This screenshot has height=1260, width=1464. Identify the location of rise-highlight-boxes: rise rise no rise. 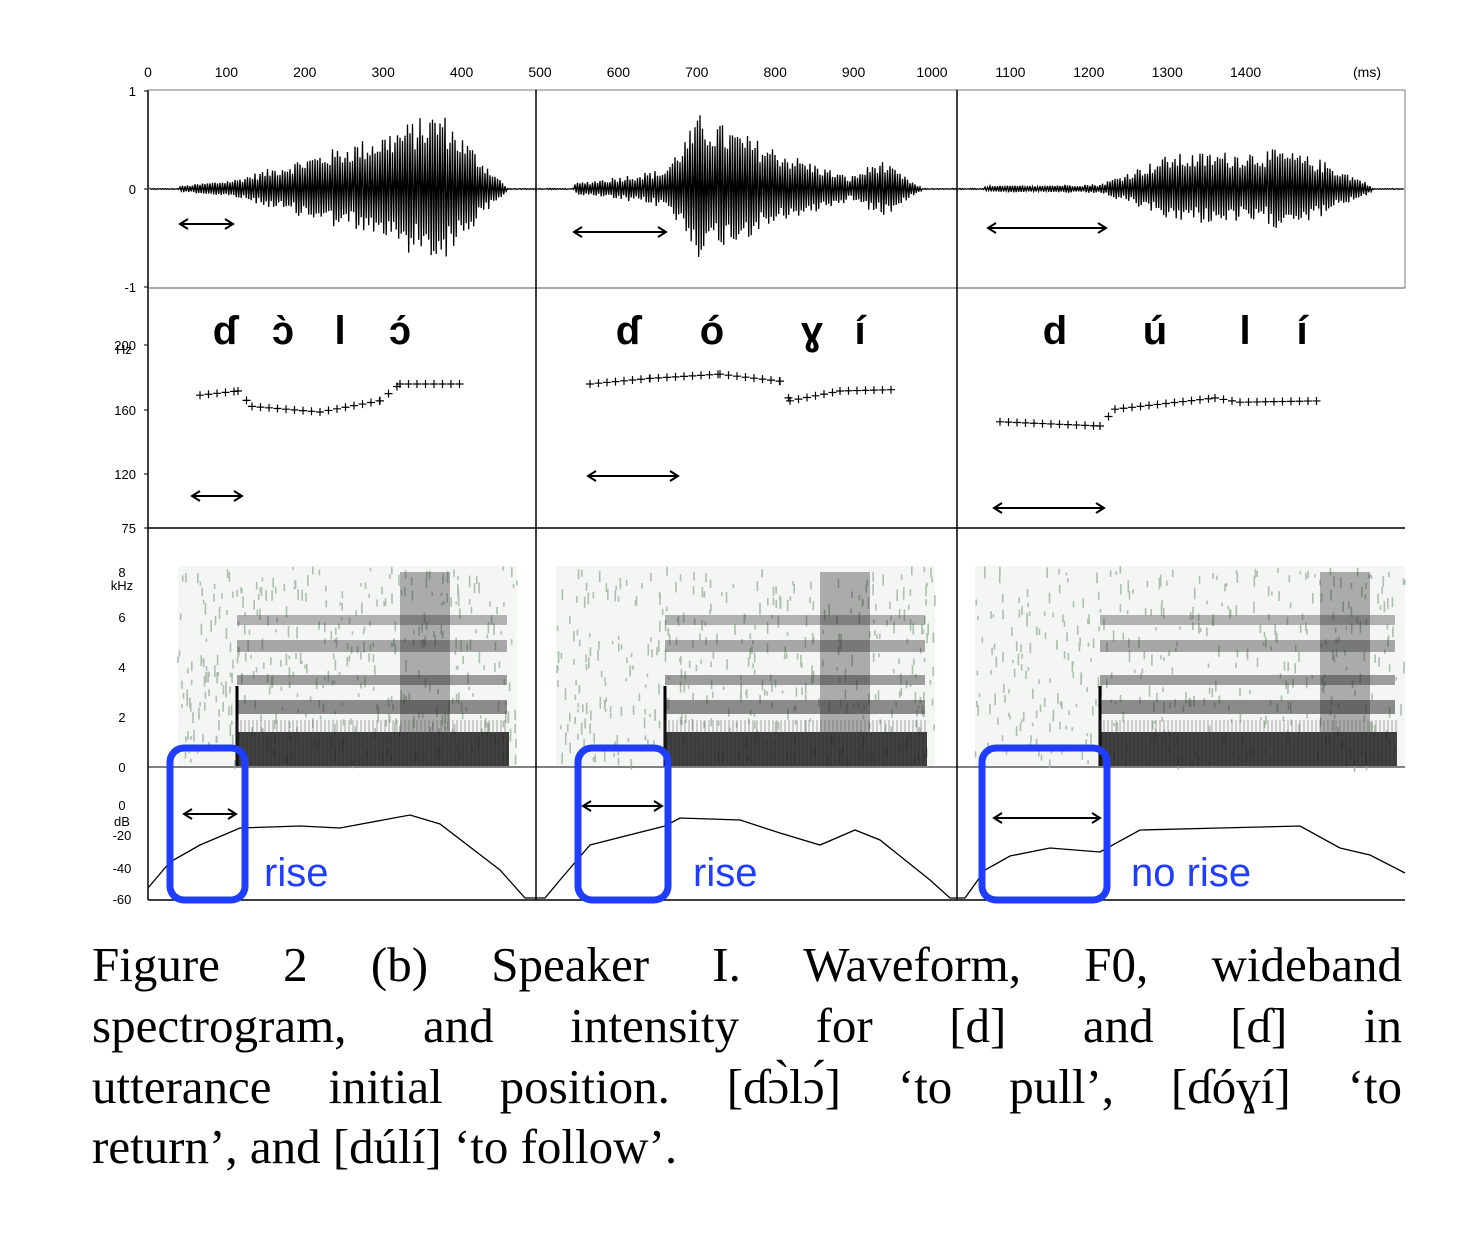
(708, 824).